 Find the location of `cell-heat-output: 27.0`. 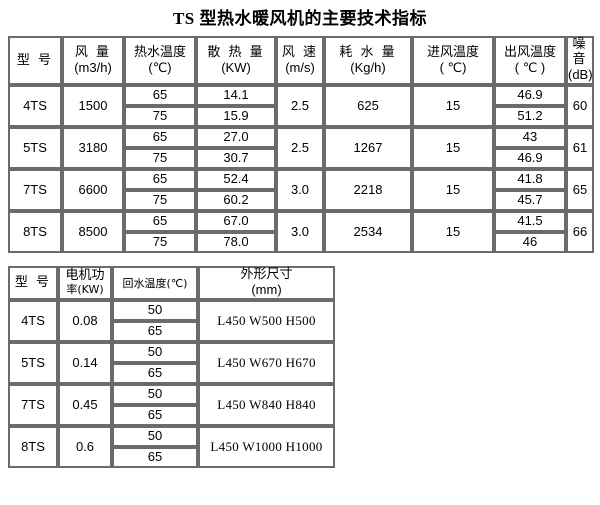

cell-heat-output: 27.0 is located at coordinates (236, 138).